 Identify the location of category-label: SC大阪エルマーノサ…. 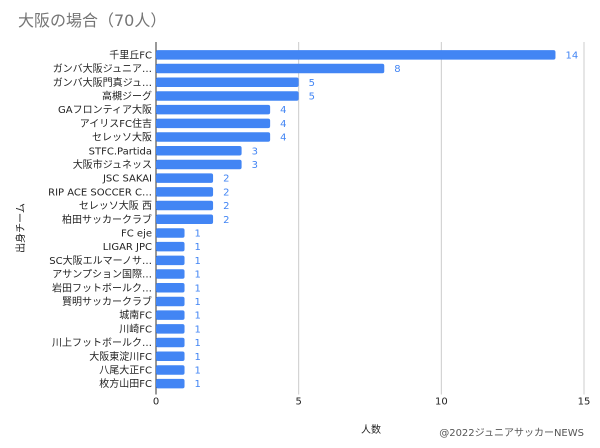
(100, 260).